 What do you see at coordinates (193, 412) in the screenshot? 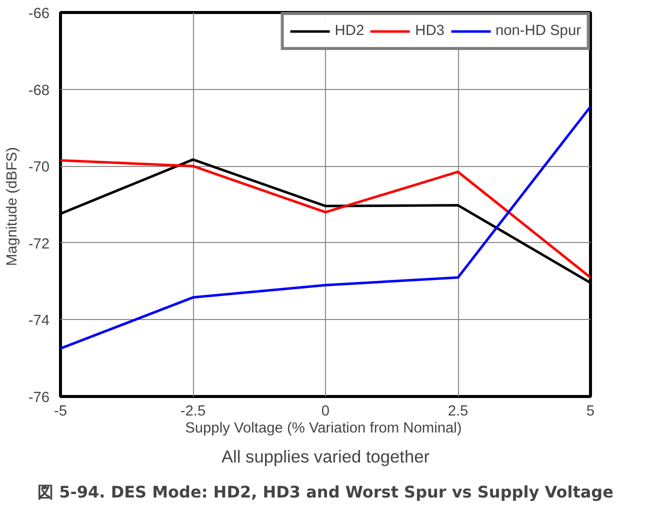
I see `x-tick-label: -2.5` at bounding box center [193, 412].